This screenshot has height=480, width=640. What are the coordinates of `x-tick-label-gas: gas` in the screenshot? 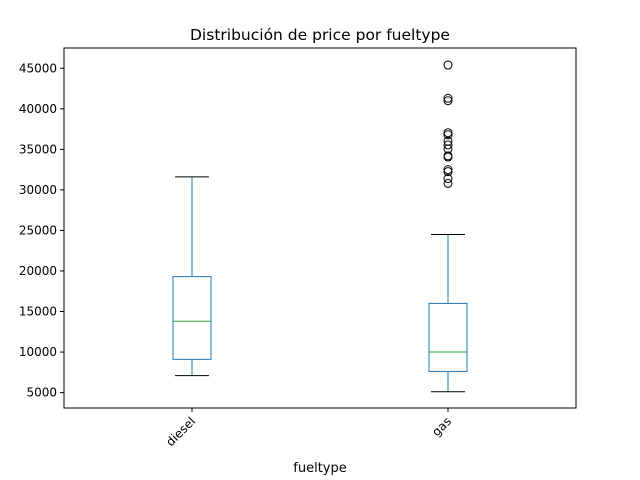 It's located at (441, 426).